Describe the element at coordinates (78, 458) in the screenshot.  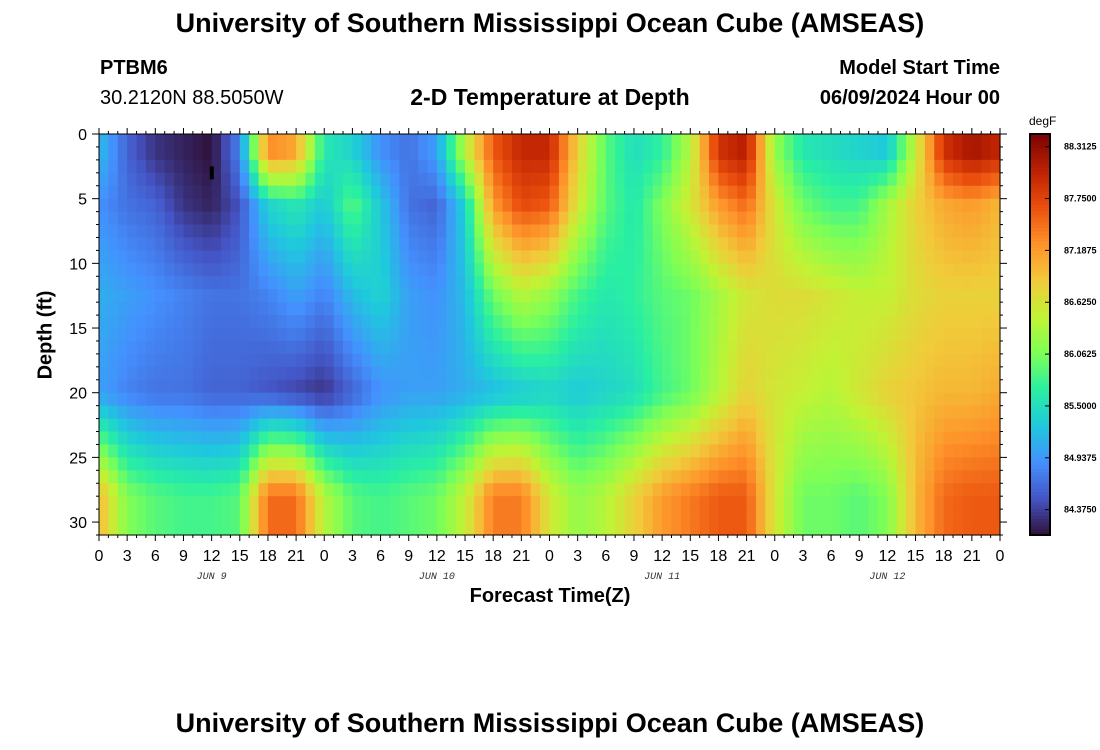
I see `y-tick-label: 25` at that location.